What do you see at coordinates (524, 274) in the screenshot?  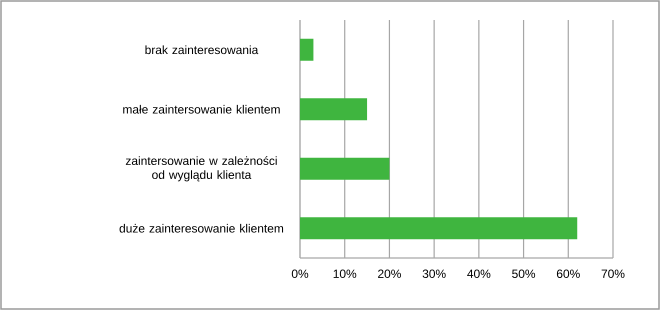 I see `x-tick-label: 50%` at bounding box center [524, 274].